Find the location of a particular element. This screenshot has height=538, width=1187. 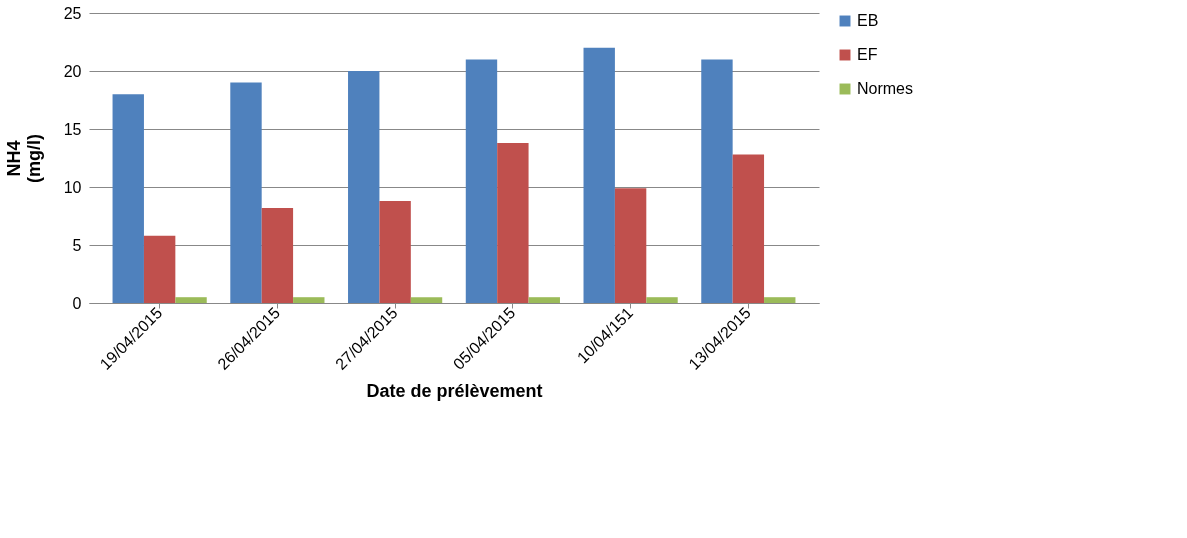

y-tick-label: 20 is located at coordinates (72, 71).